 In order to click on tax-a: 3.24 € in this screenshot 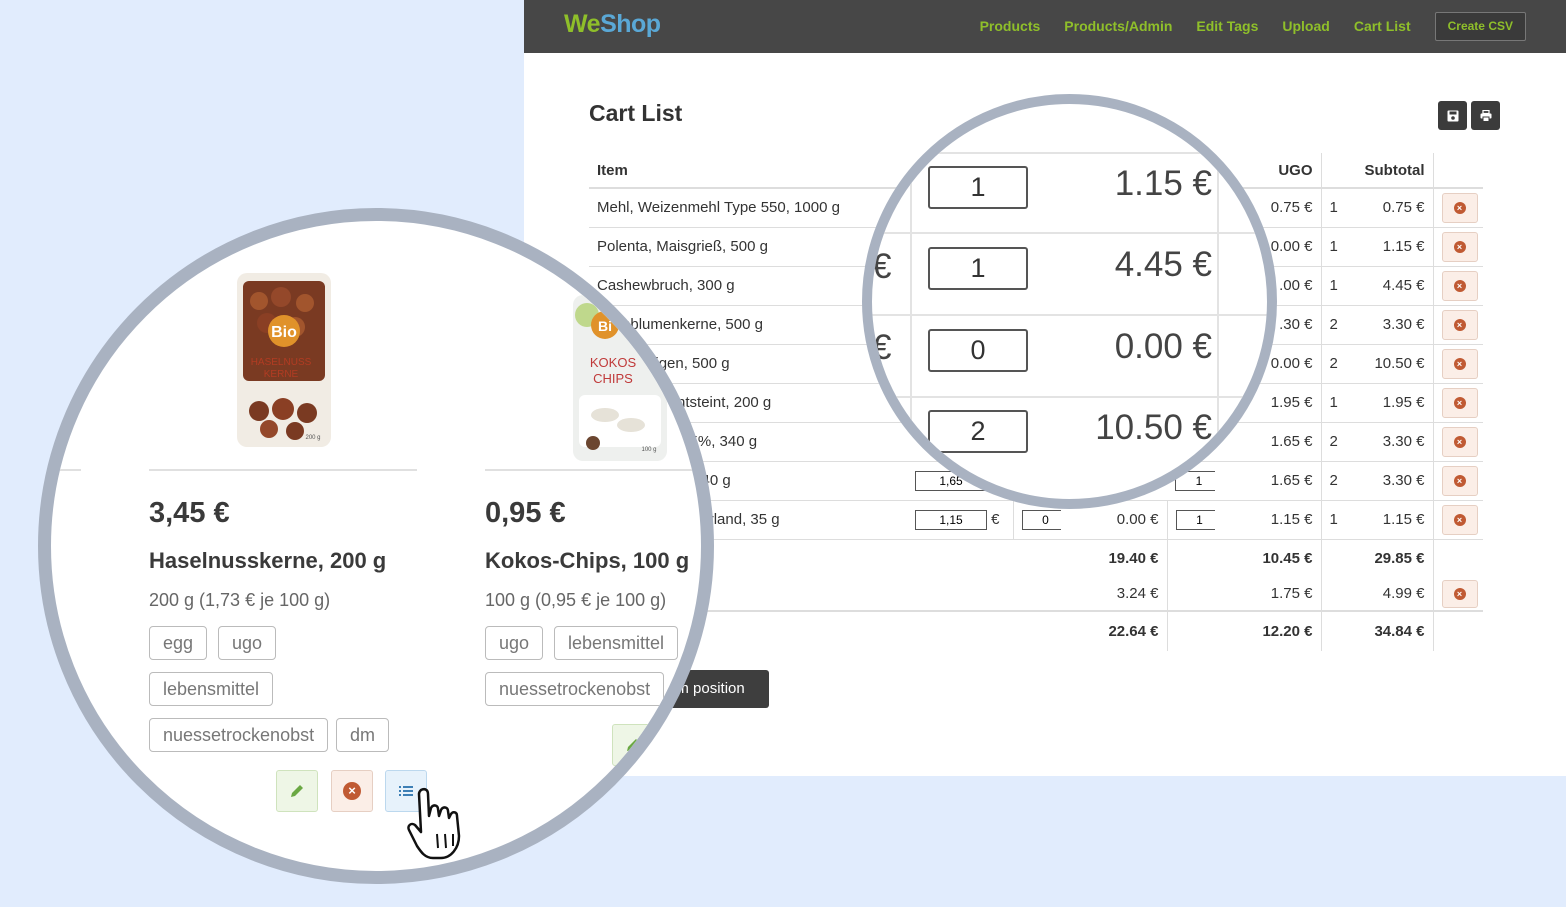, I will do `click(1137, 593)`.